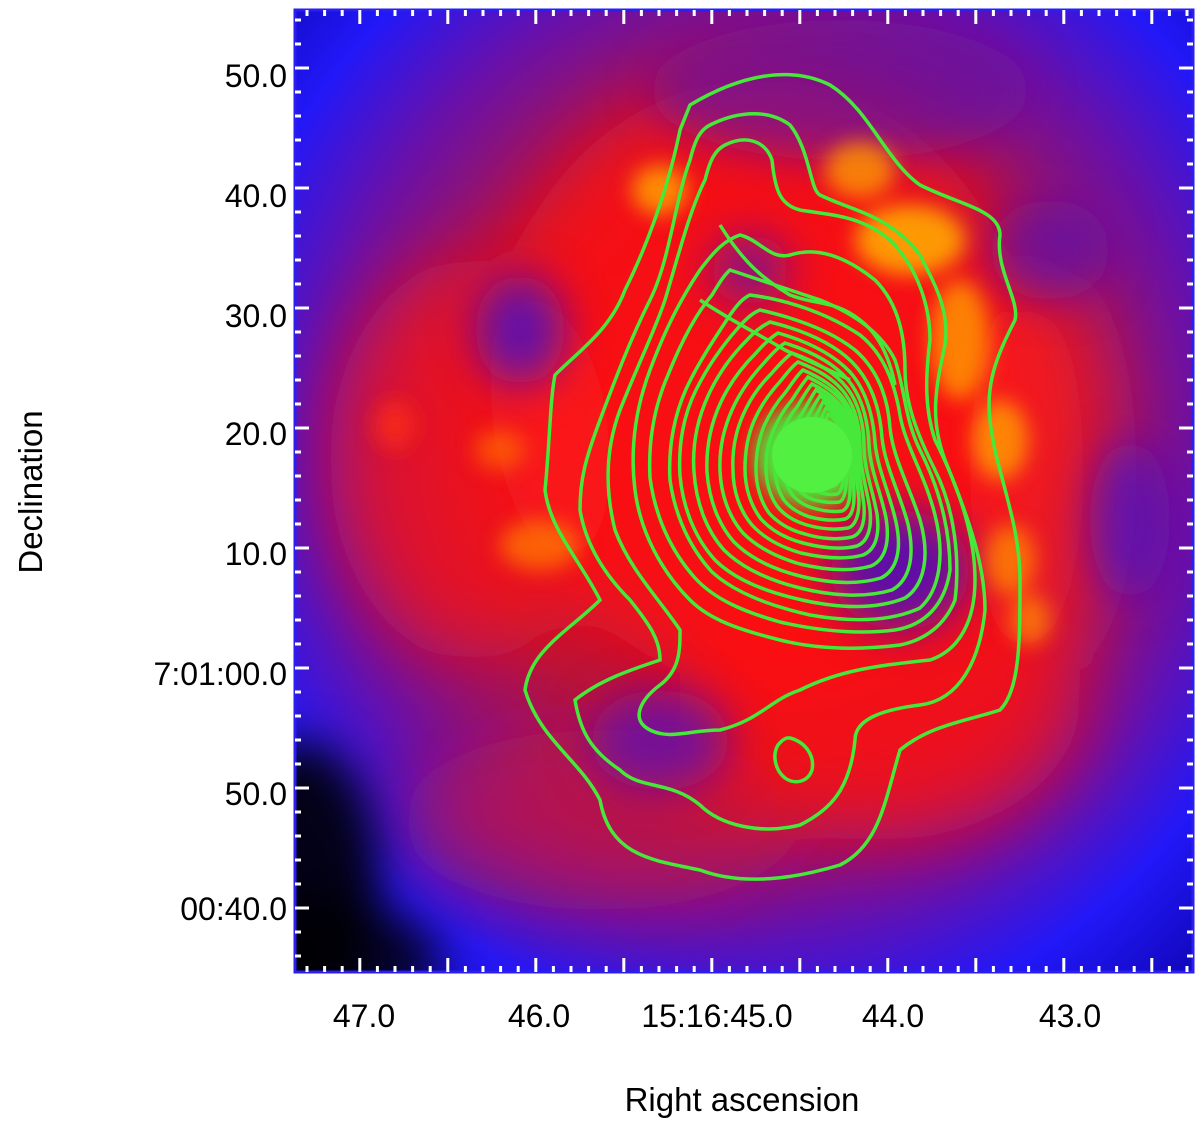 The height and width of the screenshot is (1130, 1200). Describe the element at coordinates (812, 455) in the screenshot. I see `contour-core-center` at that location.